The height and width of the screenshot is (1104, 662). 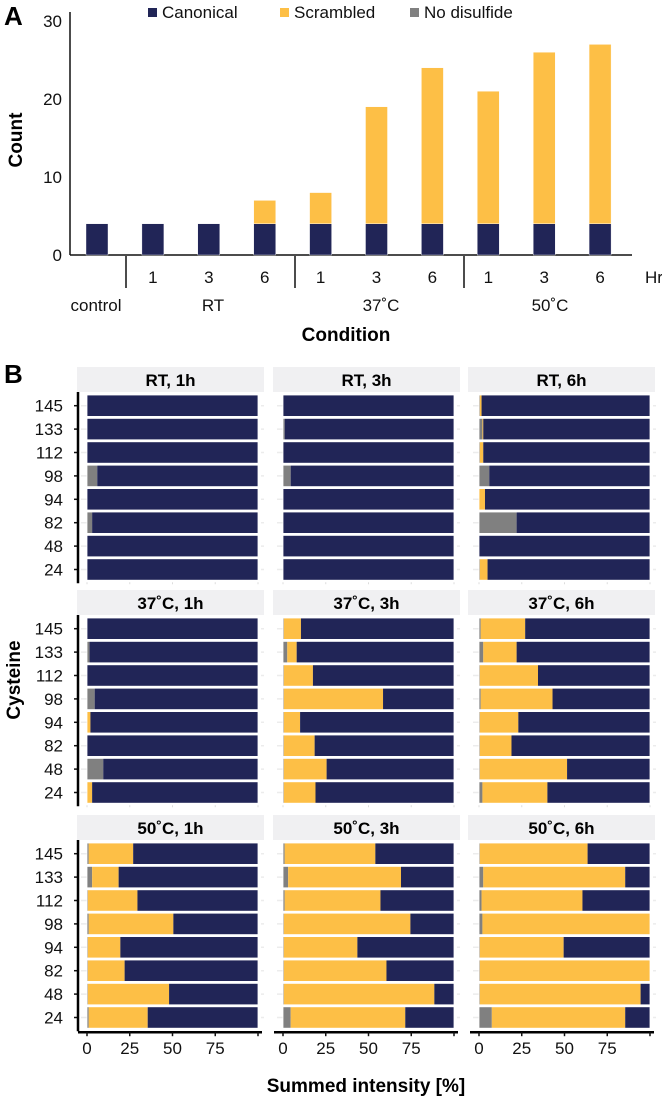 I want to click on cysteine-tick-label: 112, so click(x=49, y=901).